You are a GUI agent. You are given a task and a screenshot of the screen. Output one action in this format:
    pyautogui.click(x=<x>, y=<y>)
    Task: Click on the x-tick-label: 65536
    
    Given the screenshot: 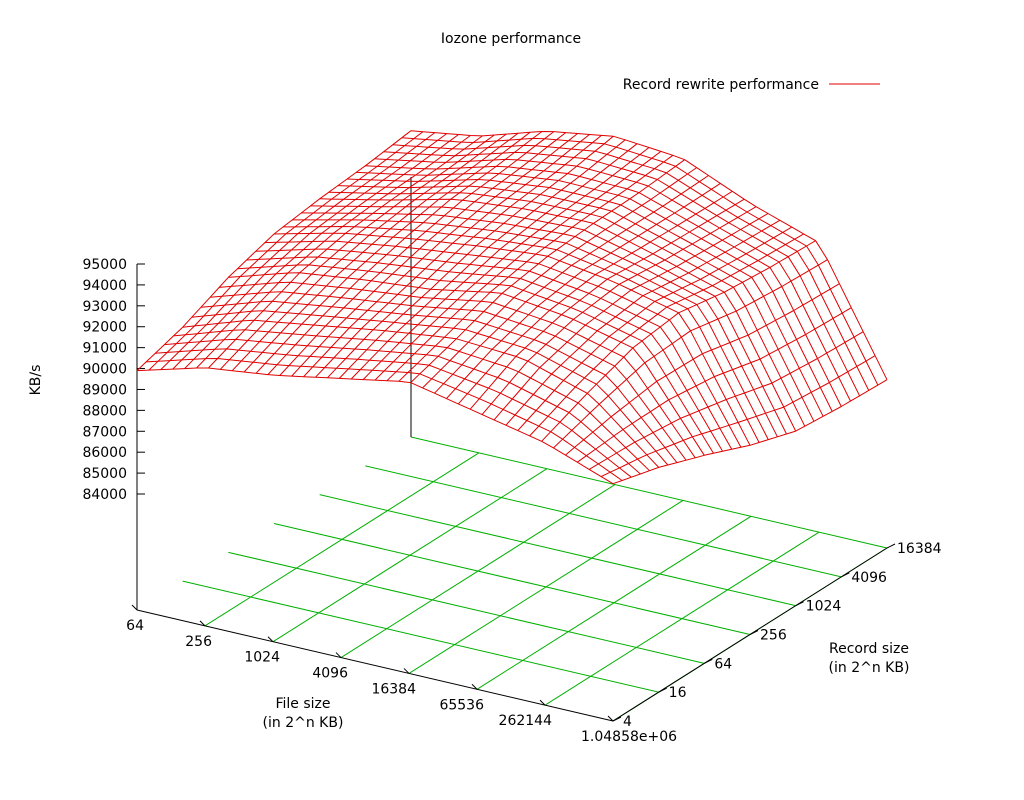 What is the action you would take?
    pyautogui.click(x=461, y=705)
    